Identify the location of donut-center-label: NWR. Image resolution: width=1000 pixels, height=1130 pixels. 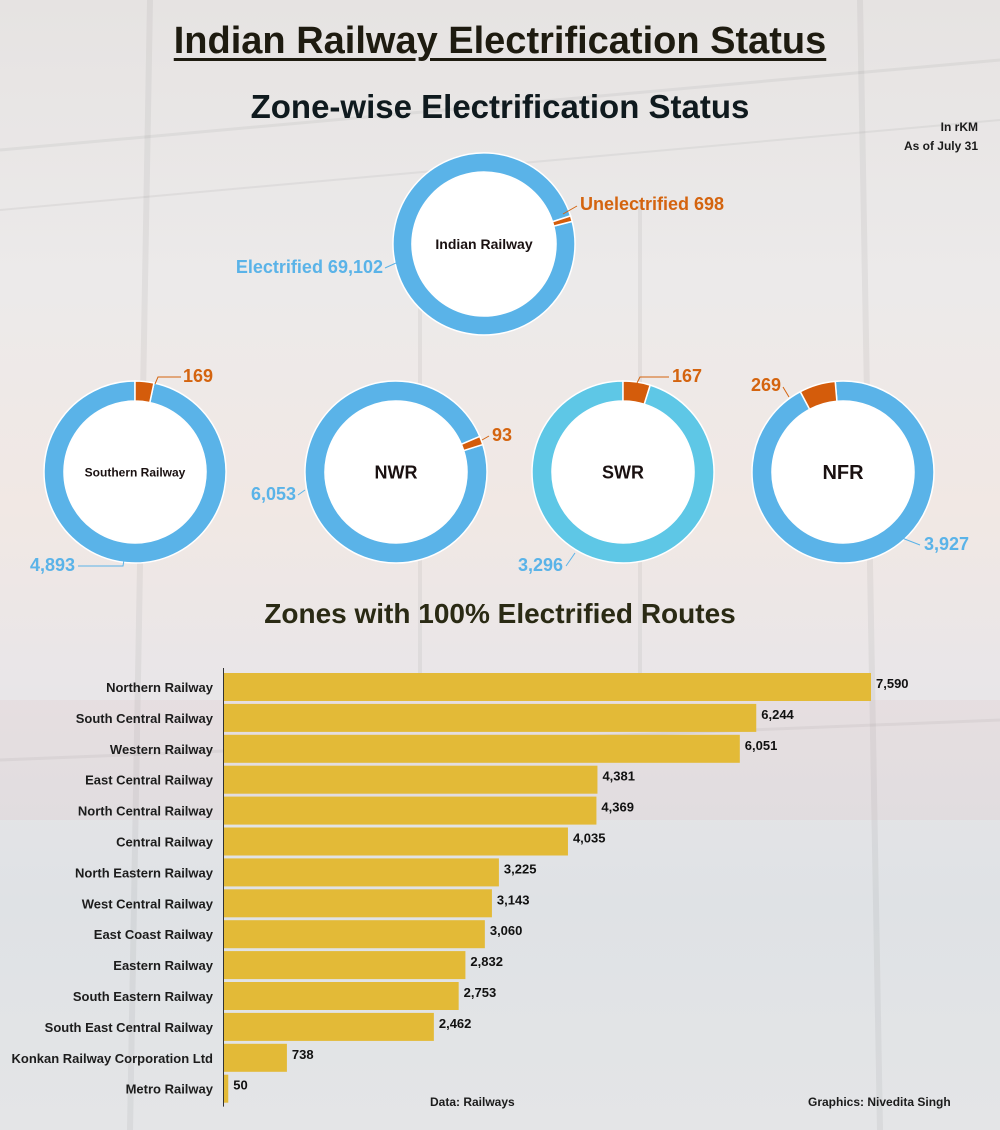
(396, 472).